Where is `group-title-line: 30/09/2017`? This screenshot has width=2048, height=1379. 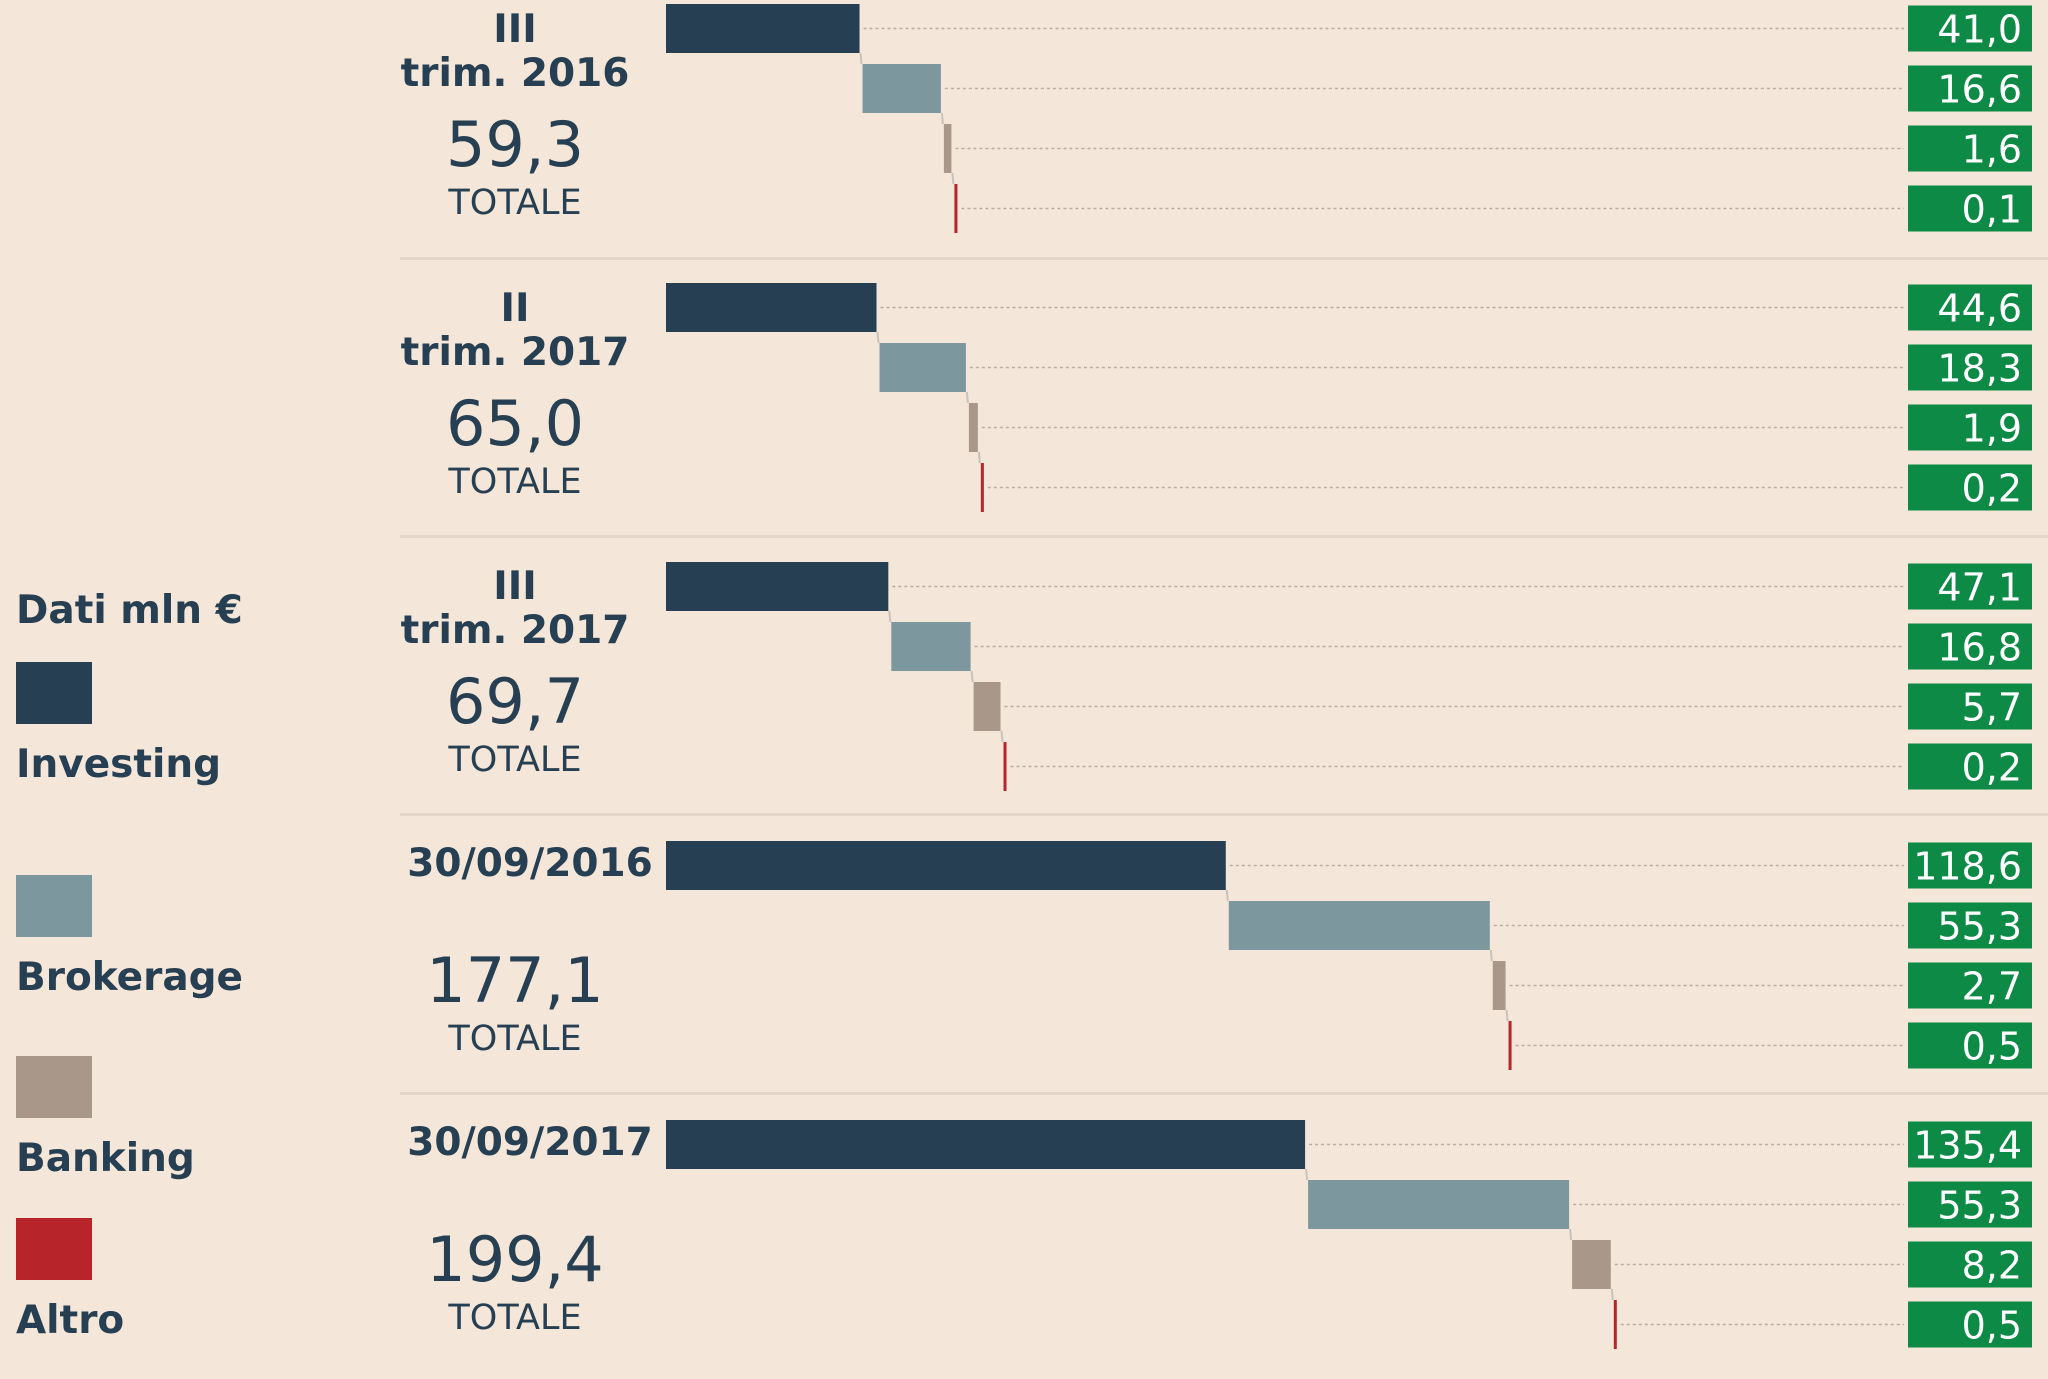
group-title-line: 30/09/2017 is located at coordinates (530, 1142).